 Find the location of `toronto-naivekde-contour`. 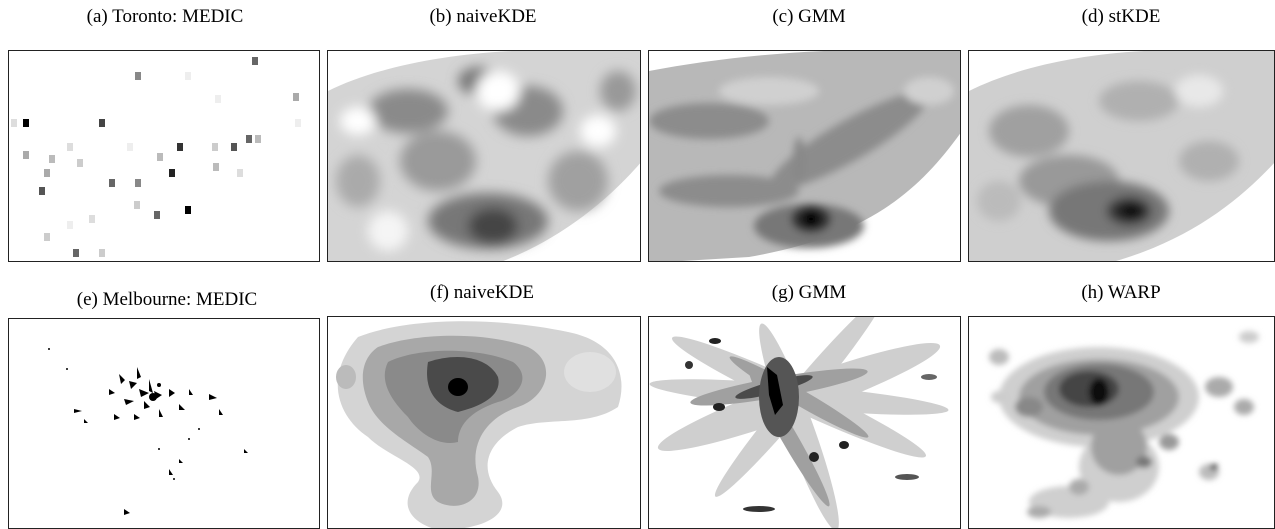

toronto-naivekde-contour is located at coordinates (484, 156).